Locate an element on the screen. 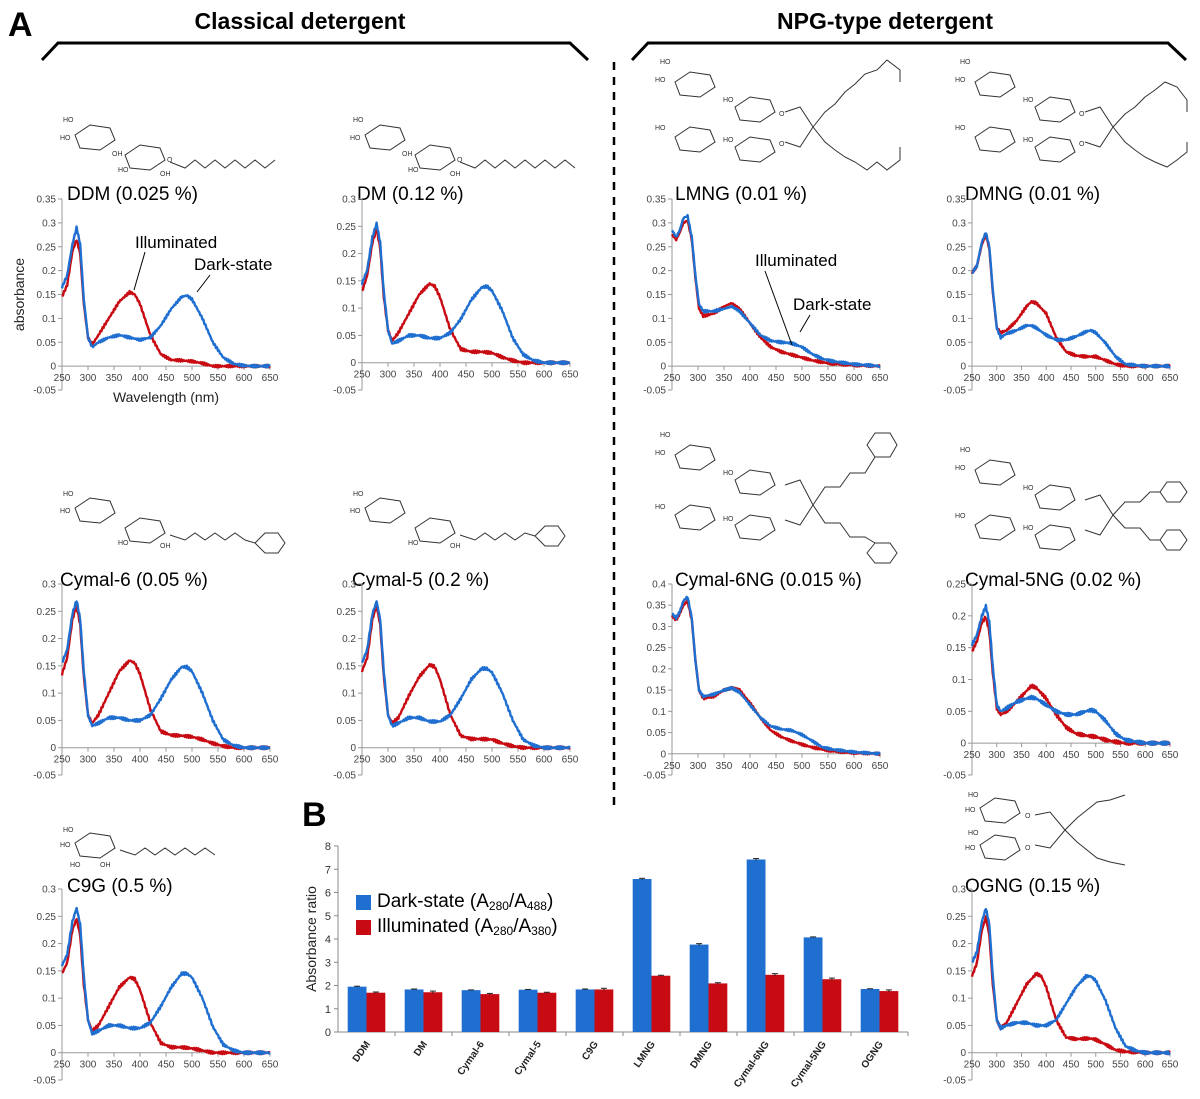 This screenshot has width=1200, height=1099. y-tick-label: 3 is located at coordinates (328, 963).